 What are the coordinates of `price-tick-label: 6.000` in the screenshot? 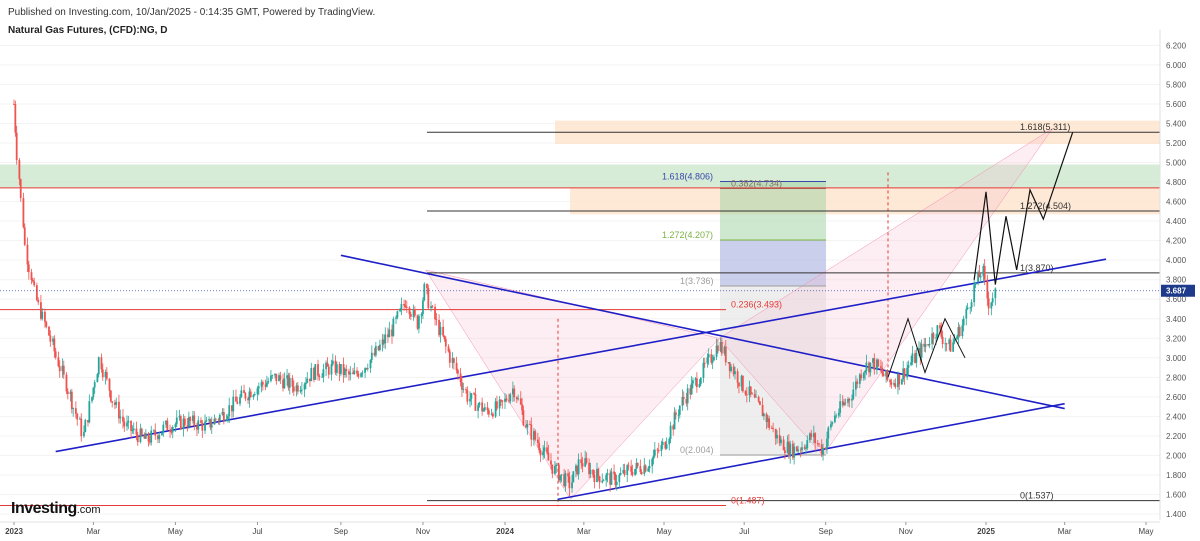 It's located at (1176, 65).